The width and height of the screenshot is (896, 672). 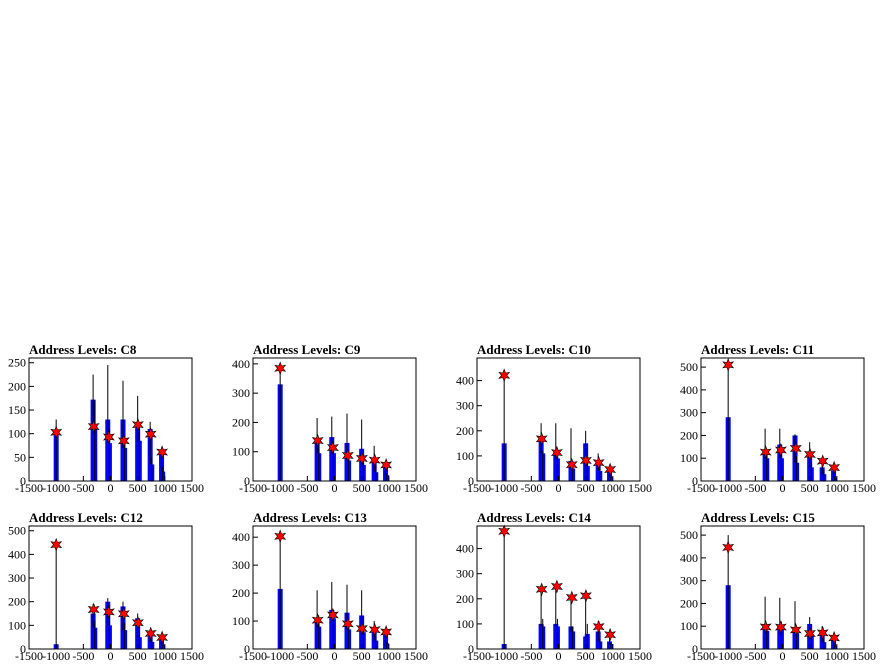 What do you see at coordinates (758, 517) in the screenshot?
I see `chart-title: Address Levels: C15` at bounding box center [758, 517].